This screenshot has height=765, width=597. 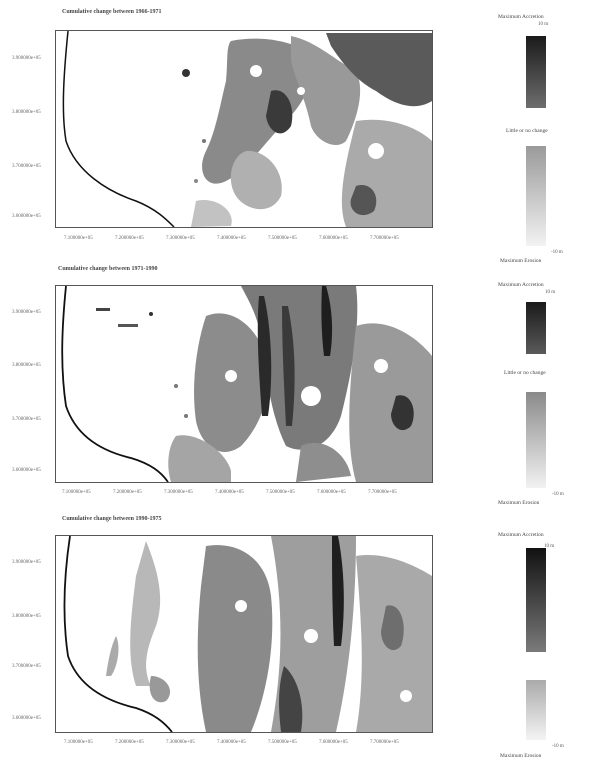 What do you see at coordinates (521, 285) in the screenshot?
I see `legend-2-top-label: Maximum Accretion` at bounding box center [521, 285].